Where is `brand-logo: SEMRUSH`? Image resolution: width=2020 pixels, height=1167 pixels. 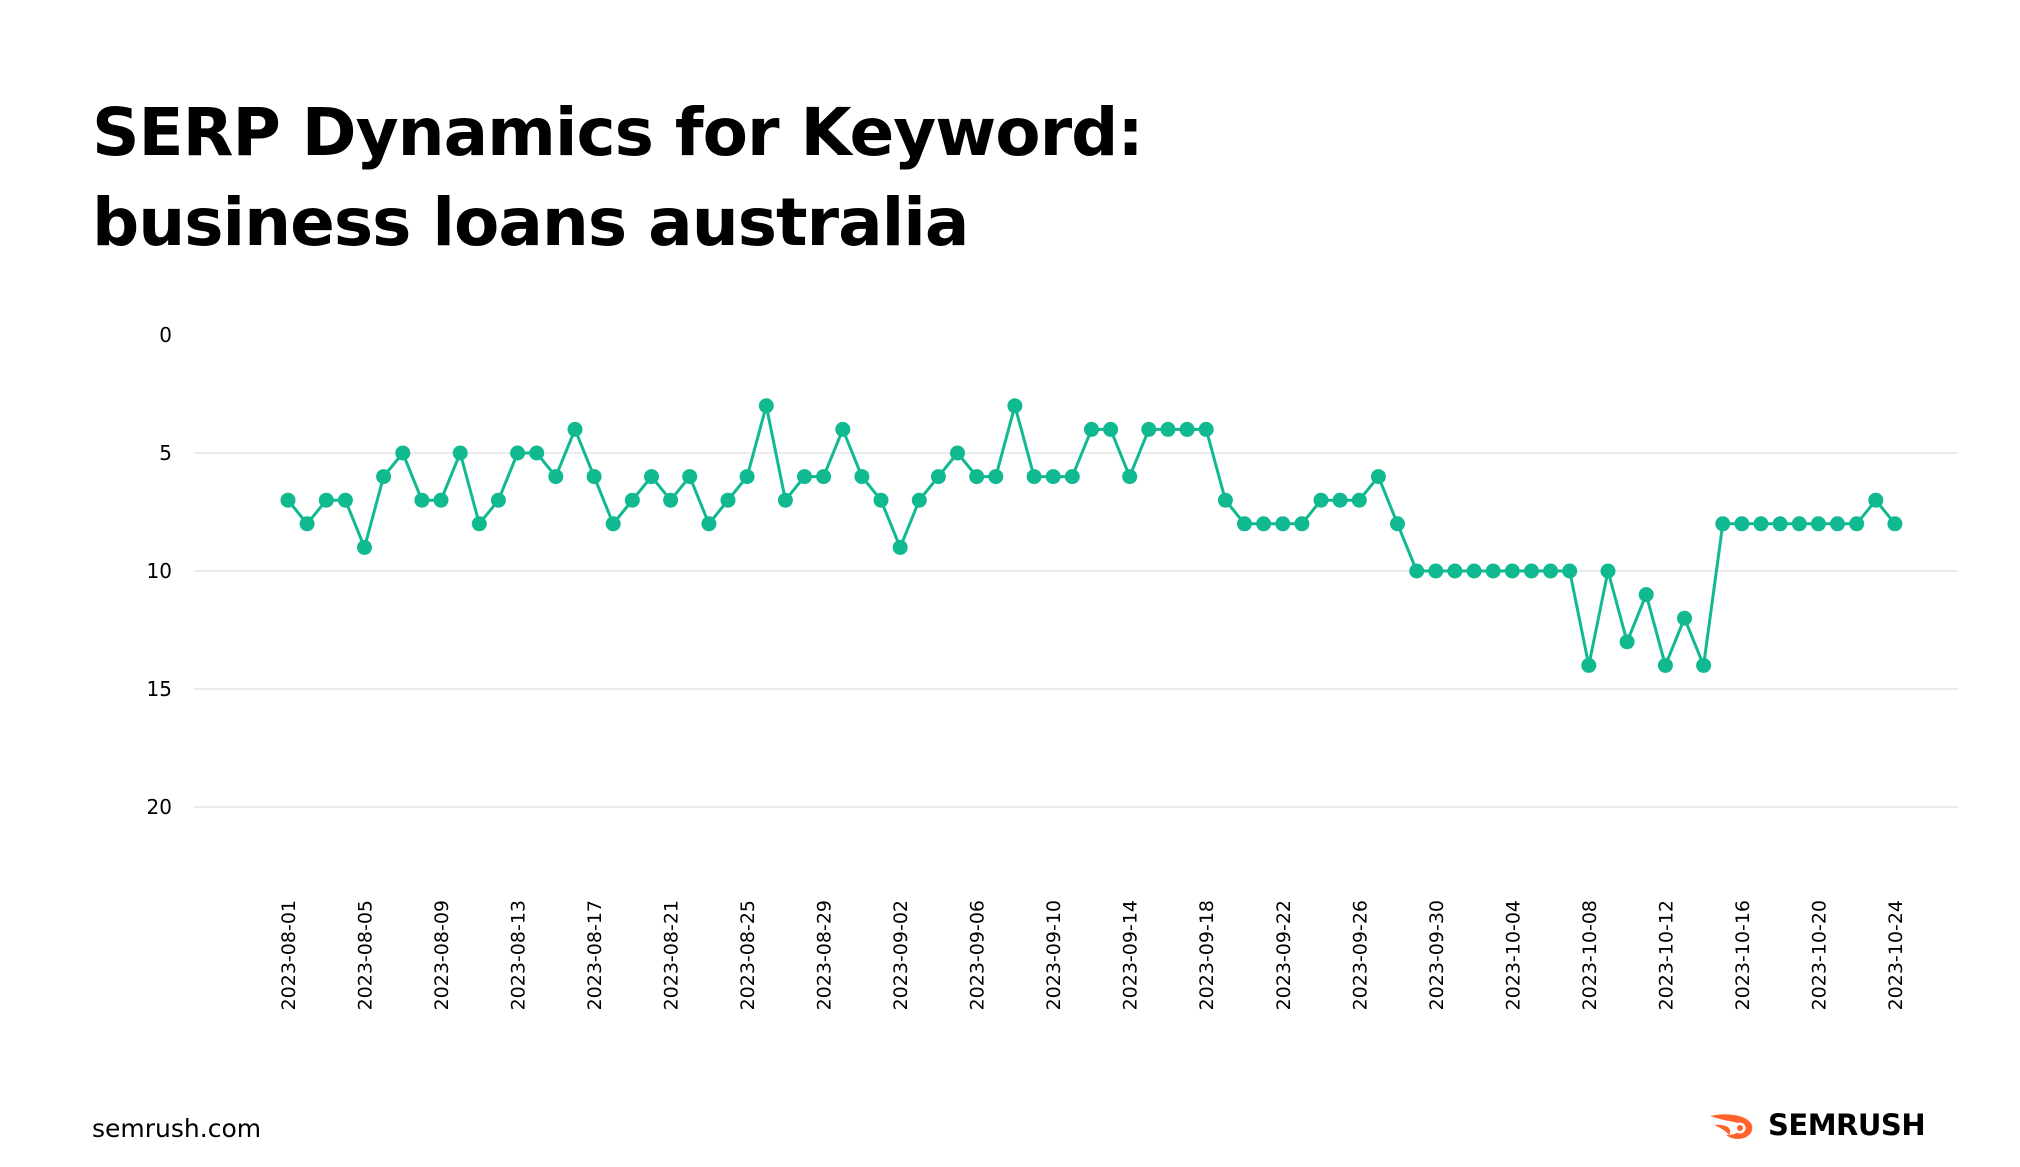 brand-logo: SEMRUSH is located at coordinates (1817, 1125).